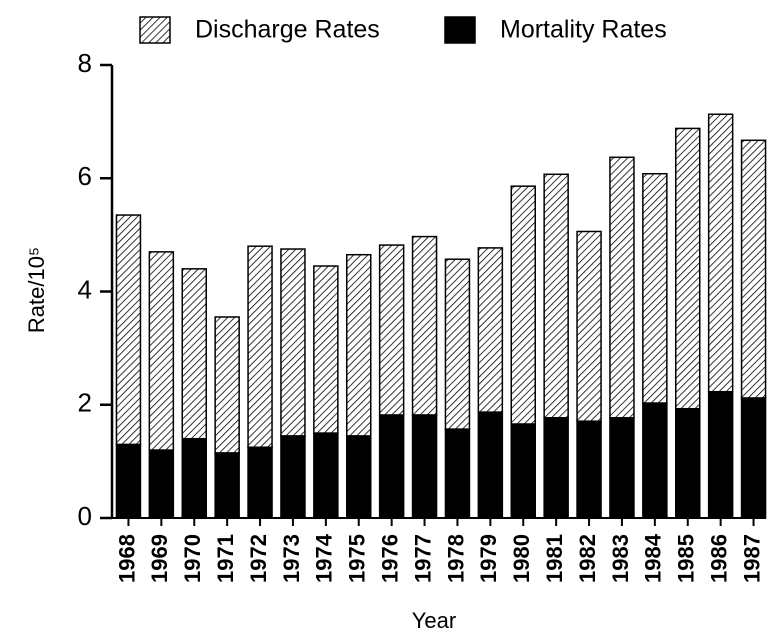  Describe the element at coordinates (434, 620) in the screenshot. I see `x-axis-label: Year` at that location.